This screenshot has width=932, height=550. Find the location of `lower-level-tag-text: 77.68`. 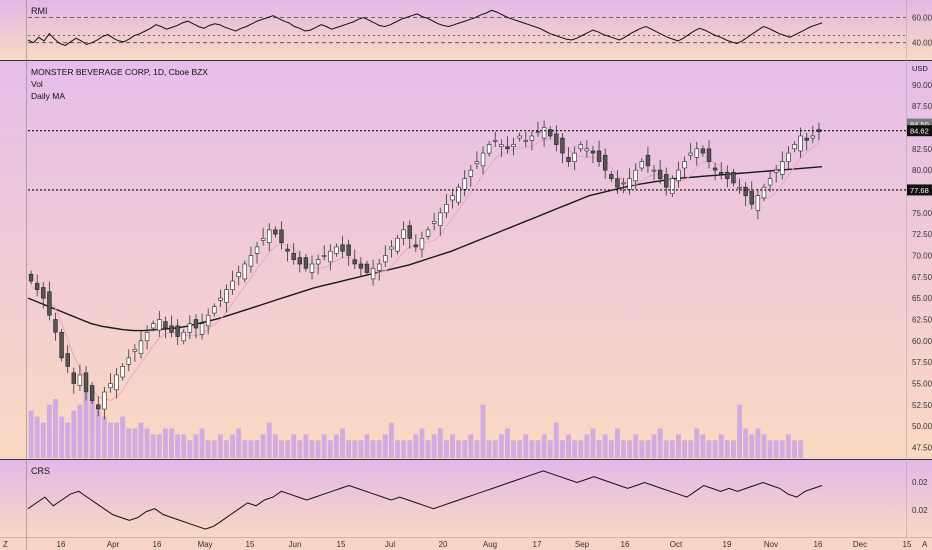

lower-level-tag-text: 77.68 is located at coordinates (919, 190).